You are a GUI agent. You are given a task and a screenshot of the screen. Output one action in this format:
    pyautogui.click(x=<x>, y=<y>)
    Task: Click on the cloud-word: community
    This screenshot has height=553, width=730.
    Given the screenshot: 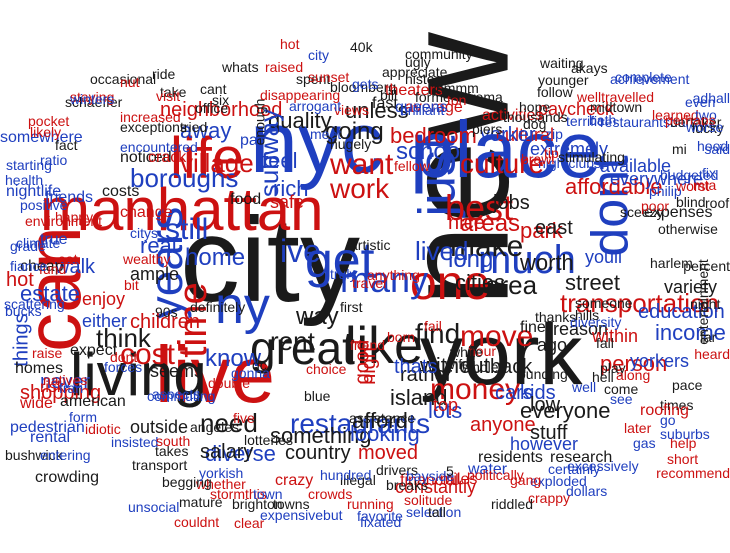 What is the action you would take?
    pyautogui.click(x=439, y=54)
    